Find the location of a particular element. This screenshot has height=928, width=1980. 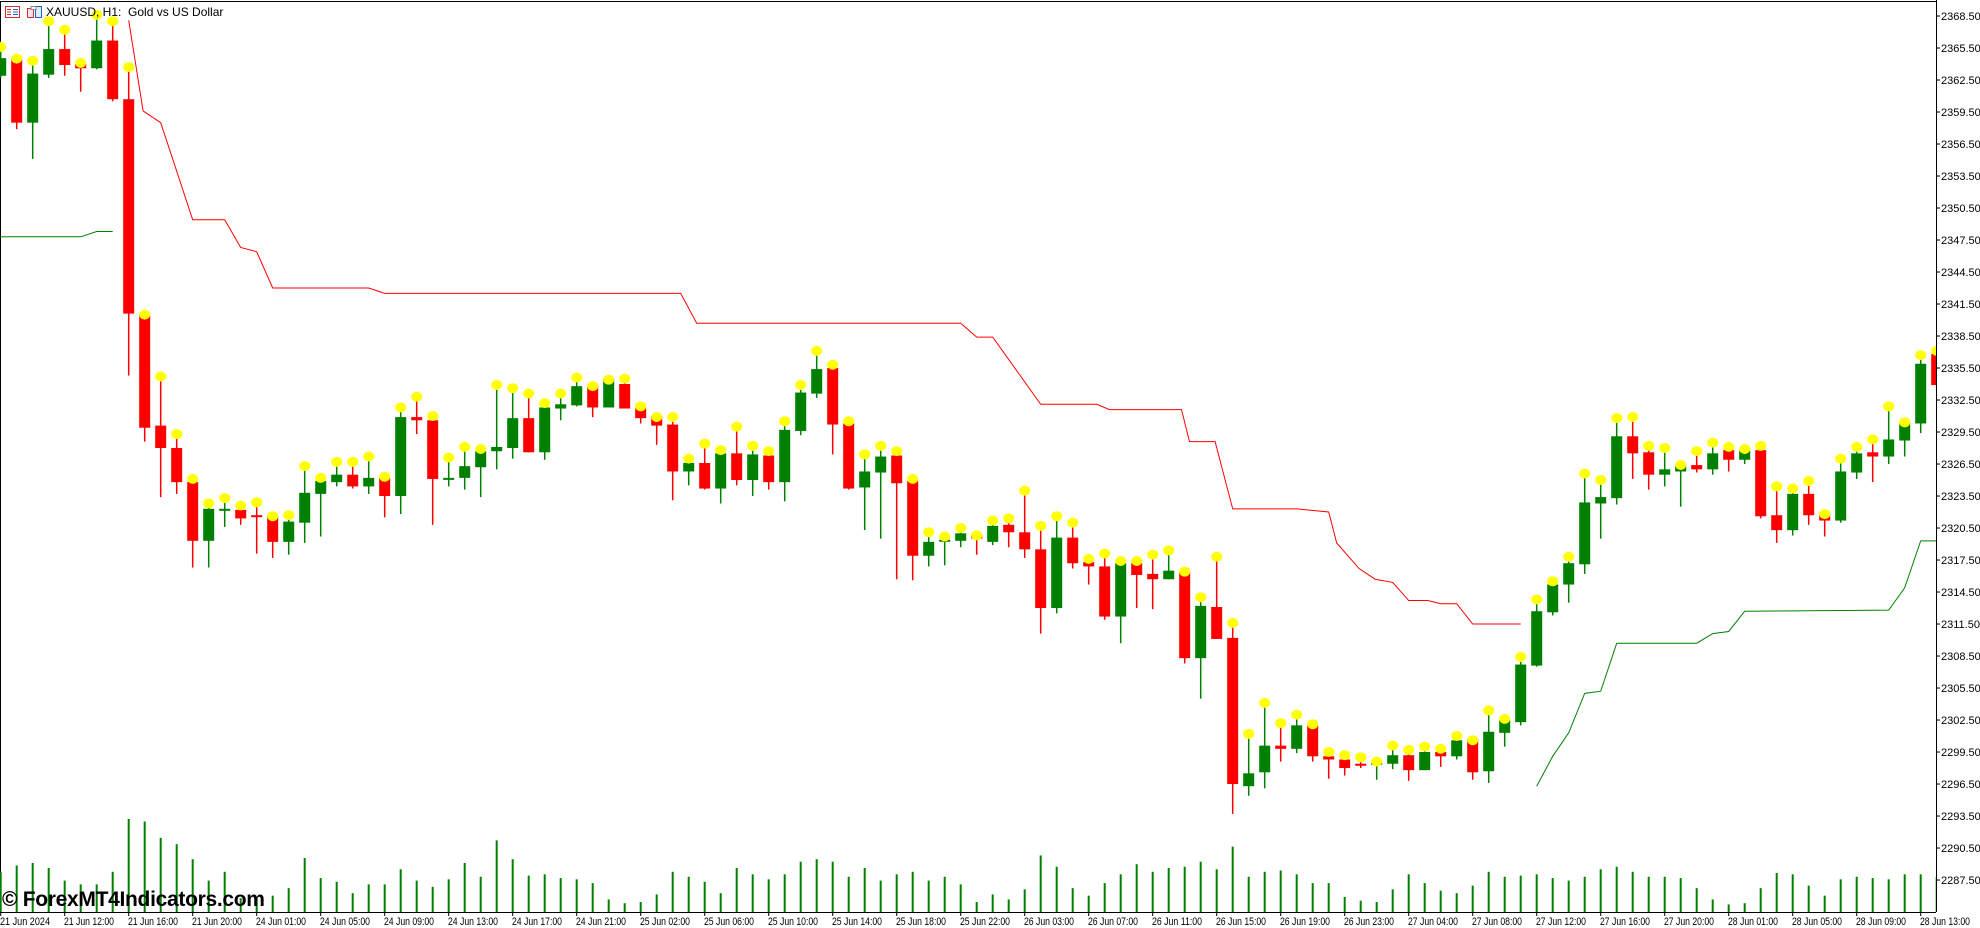

price-tick-label: 2302.50 is located at coordinates (1960, 721).